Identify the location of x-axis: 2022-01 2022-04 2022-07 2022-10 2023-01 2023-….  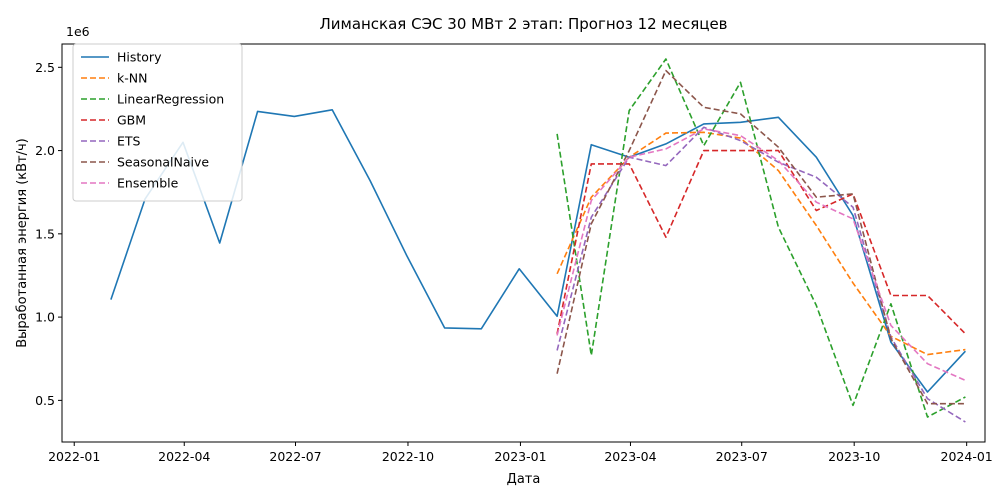
(520, 453).